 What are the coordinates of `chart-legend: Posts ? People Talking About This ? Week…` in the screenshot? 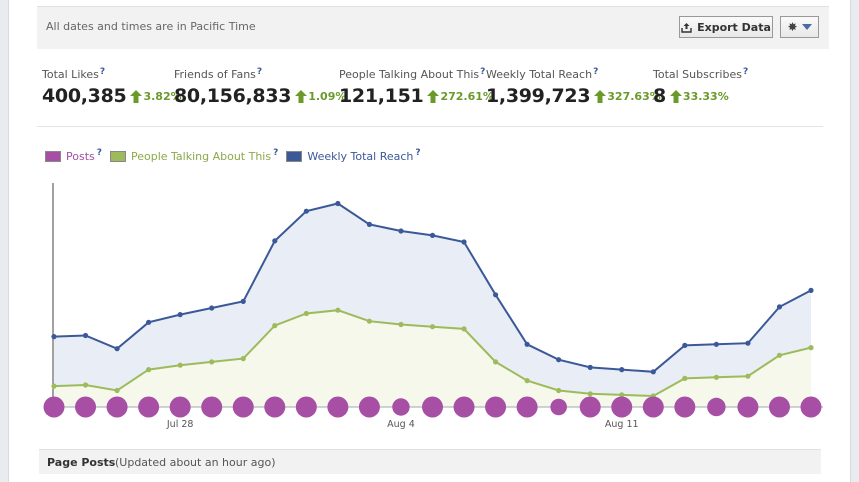 It's located at (233, 155).